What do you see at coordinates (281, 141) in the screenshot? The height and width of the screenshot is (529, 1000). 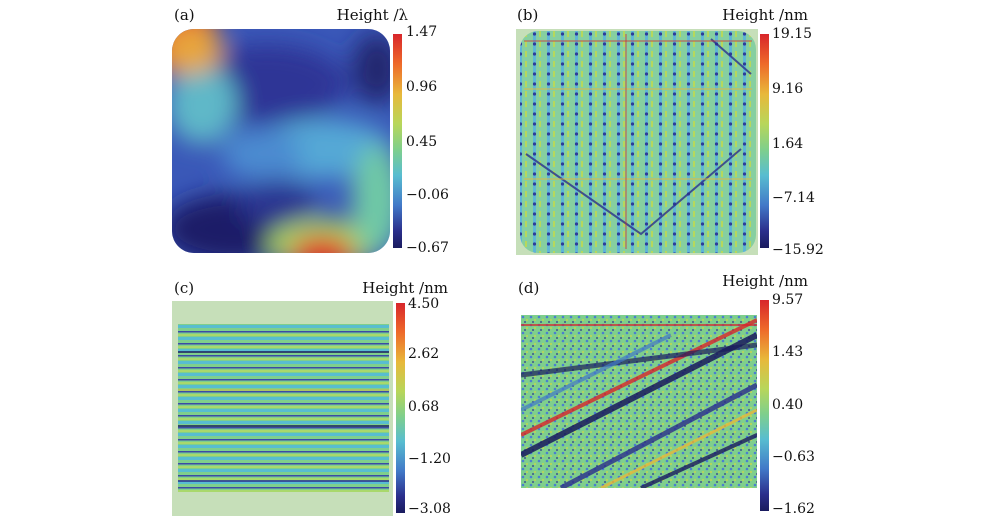 I see `height-map-a` at bounding box center [281, 141].